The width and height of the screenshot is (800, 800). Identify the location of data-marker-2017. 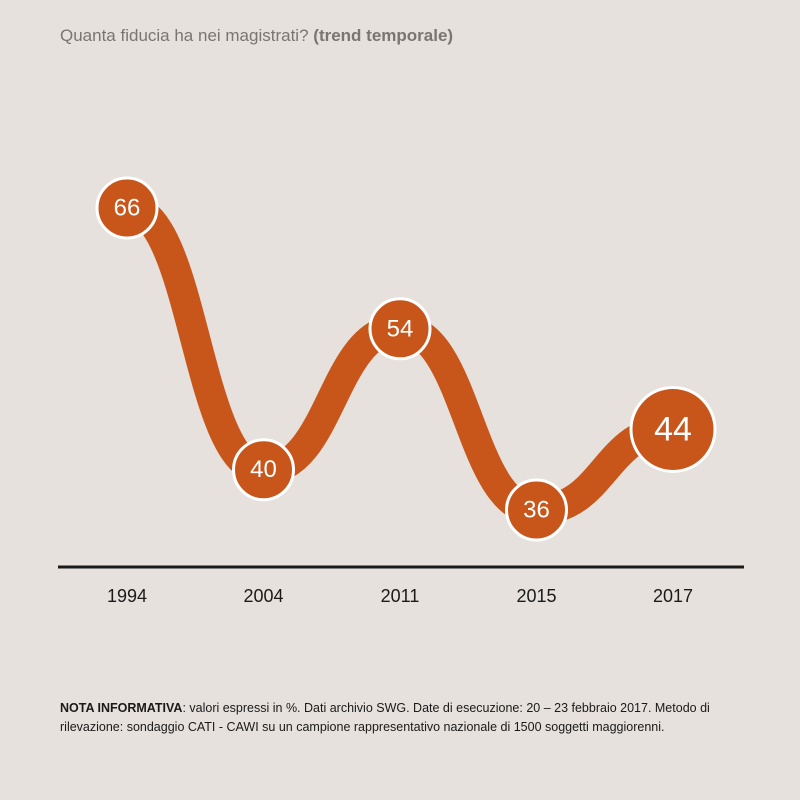
(673, 429).